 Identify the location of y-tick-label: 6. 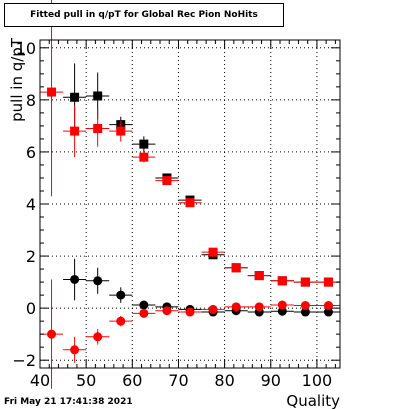
(31, 152).